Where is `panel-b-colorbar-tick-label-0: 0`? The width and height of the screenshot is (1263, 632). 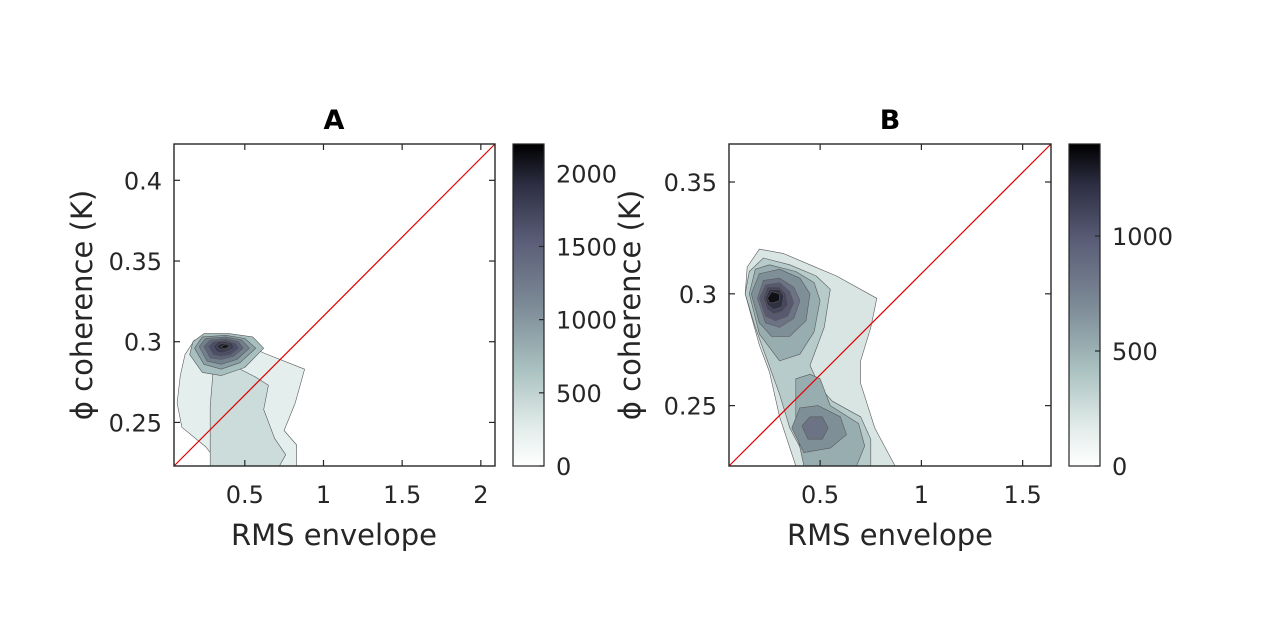
panel-b-colorbar-tick-label-0: 0 is located at coordinates (1119, 467).